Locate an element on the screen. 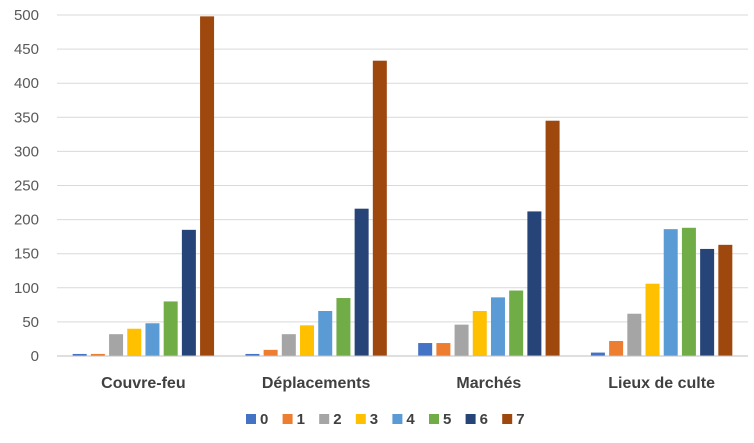 The height and width of the screenshot is (443, 754). y-tick-label: 250 is located at coordinates (26, 186).